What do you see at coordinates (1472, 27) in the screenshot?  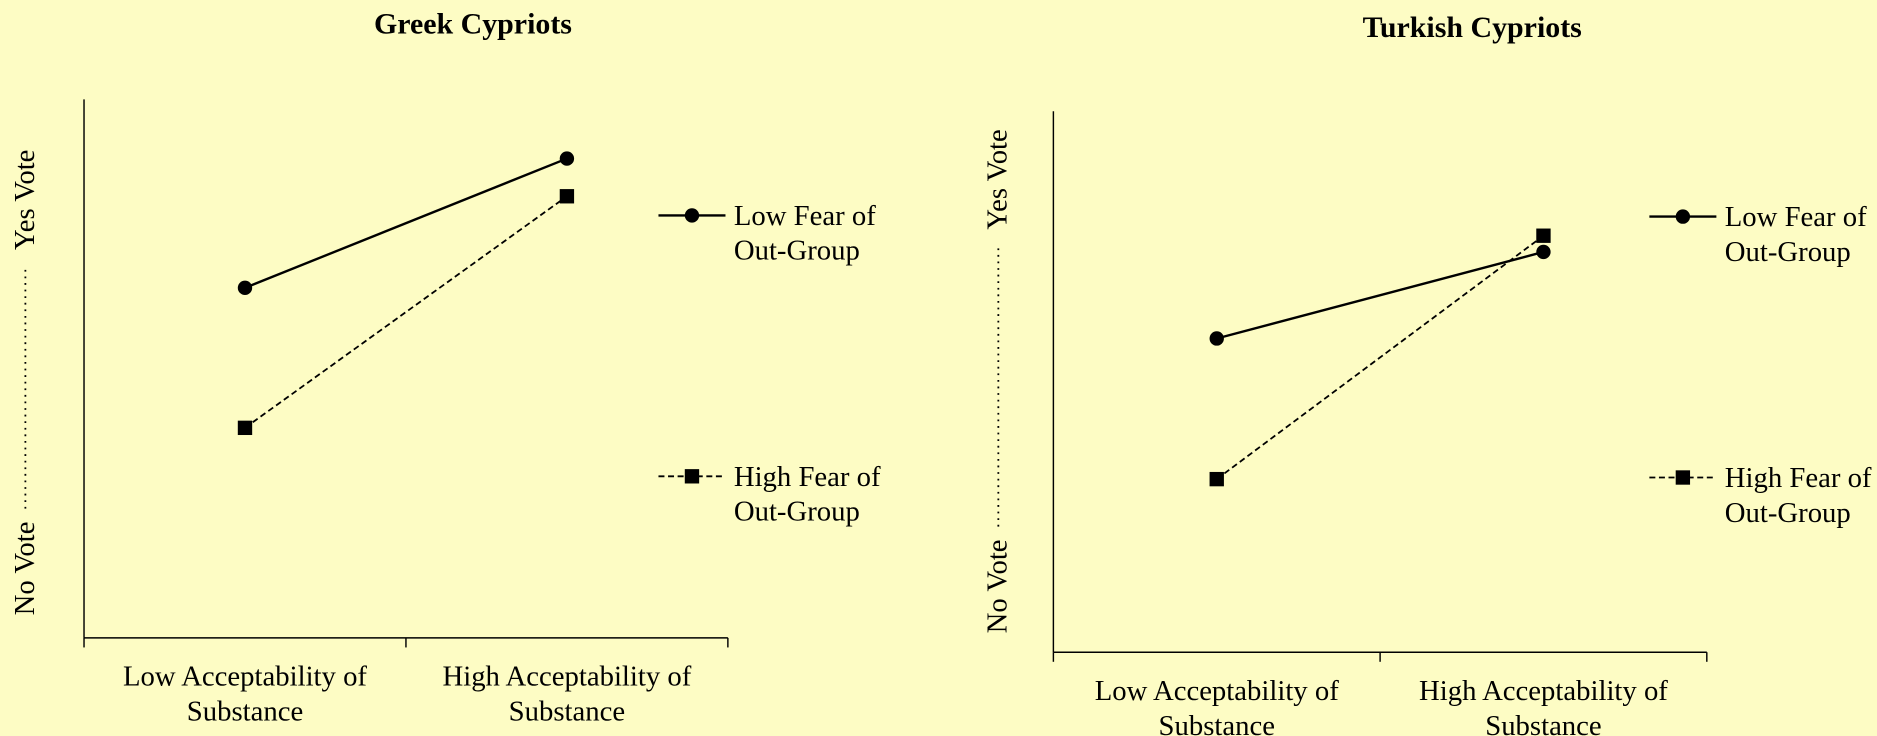 I see `chart-title: Turkish Cypriots` at bounding box center [1472, 27].